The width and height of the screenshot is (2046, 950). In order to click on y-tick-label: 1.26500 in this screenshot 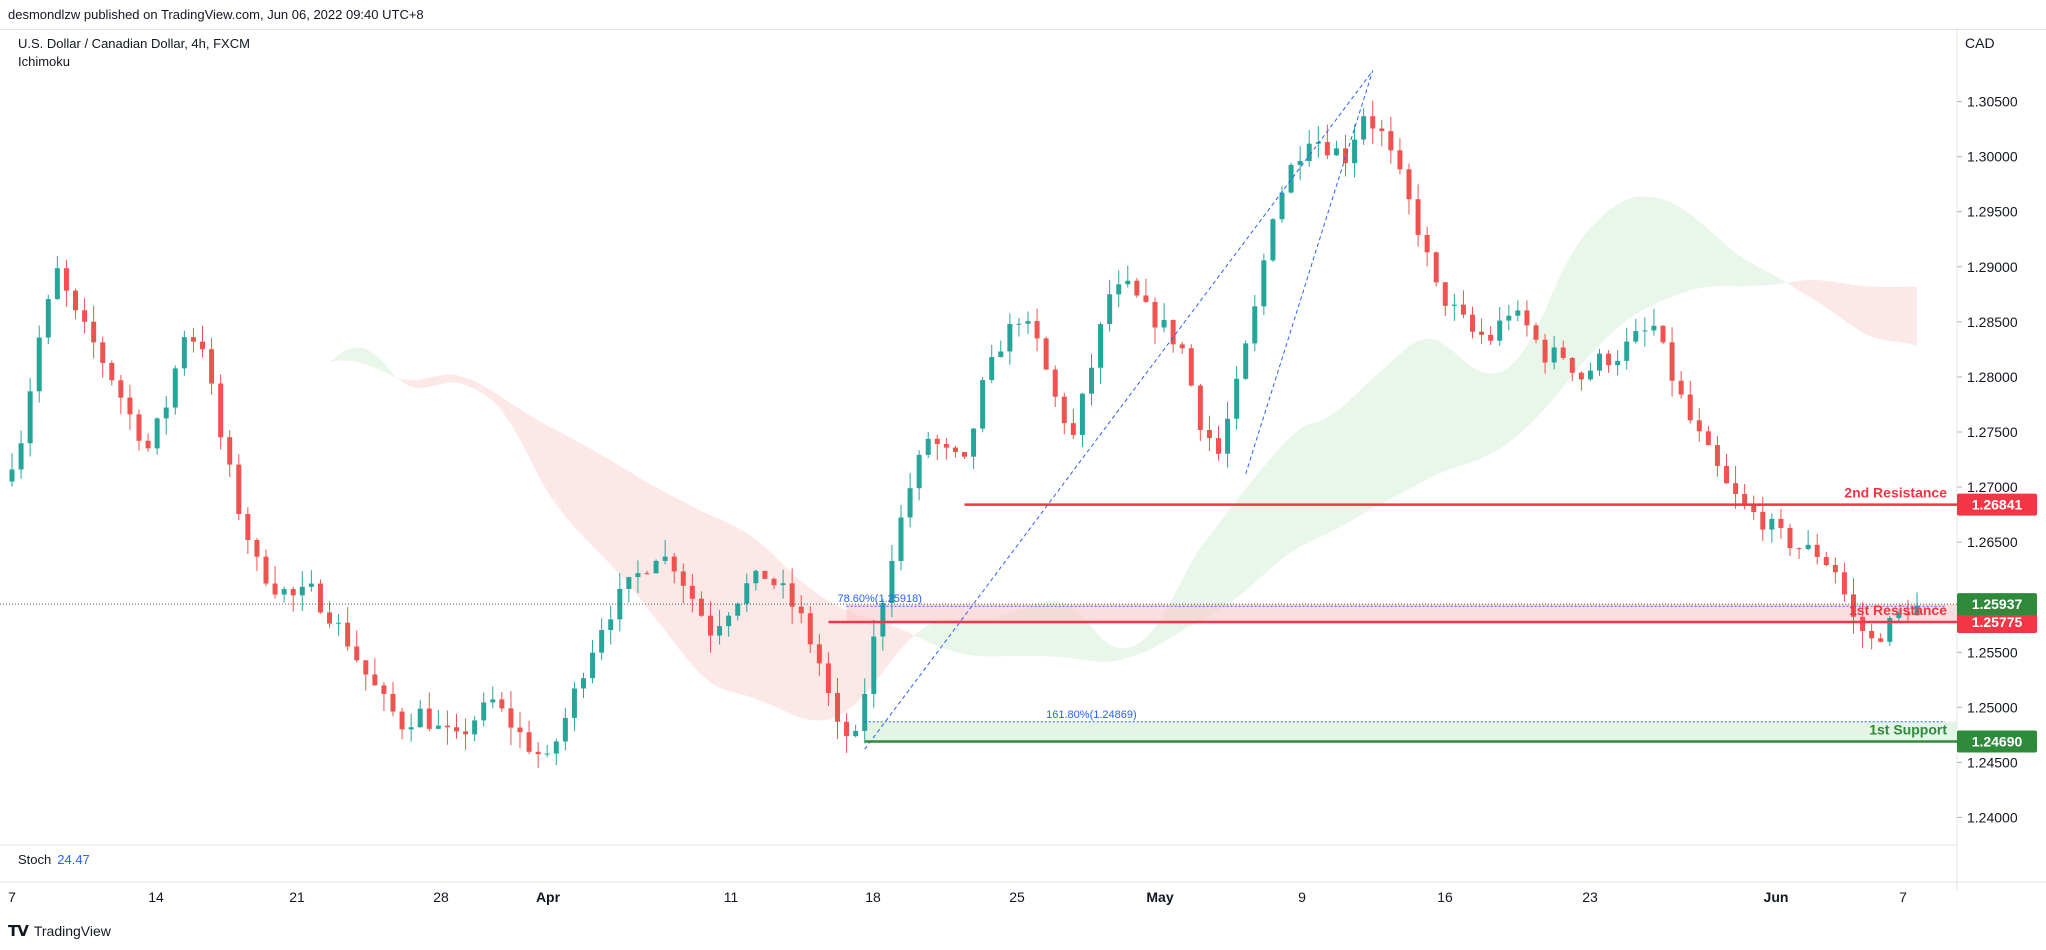, I will do `click(1992, 542)`.